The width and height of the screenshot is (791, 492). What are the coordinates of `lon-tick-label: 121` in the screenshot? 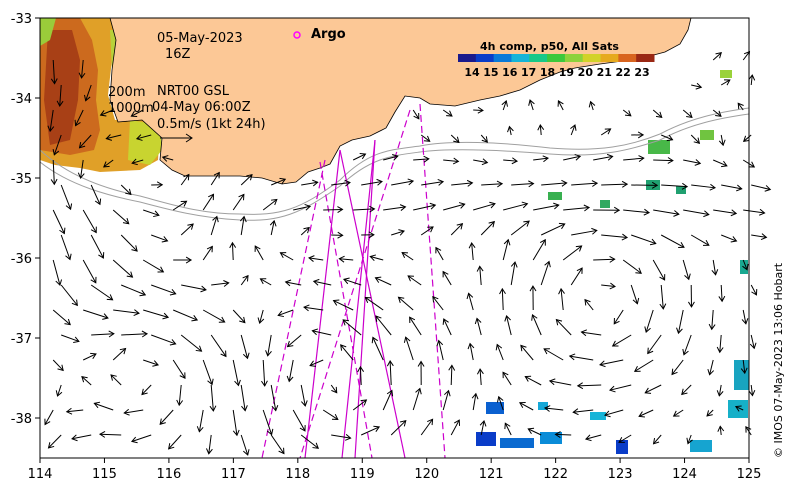 It's located at (491, 474).